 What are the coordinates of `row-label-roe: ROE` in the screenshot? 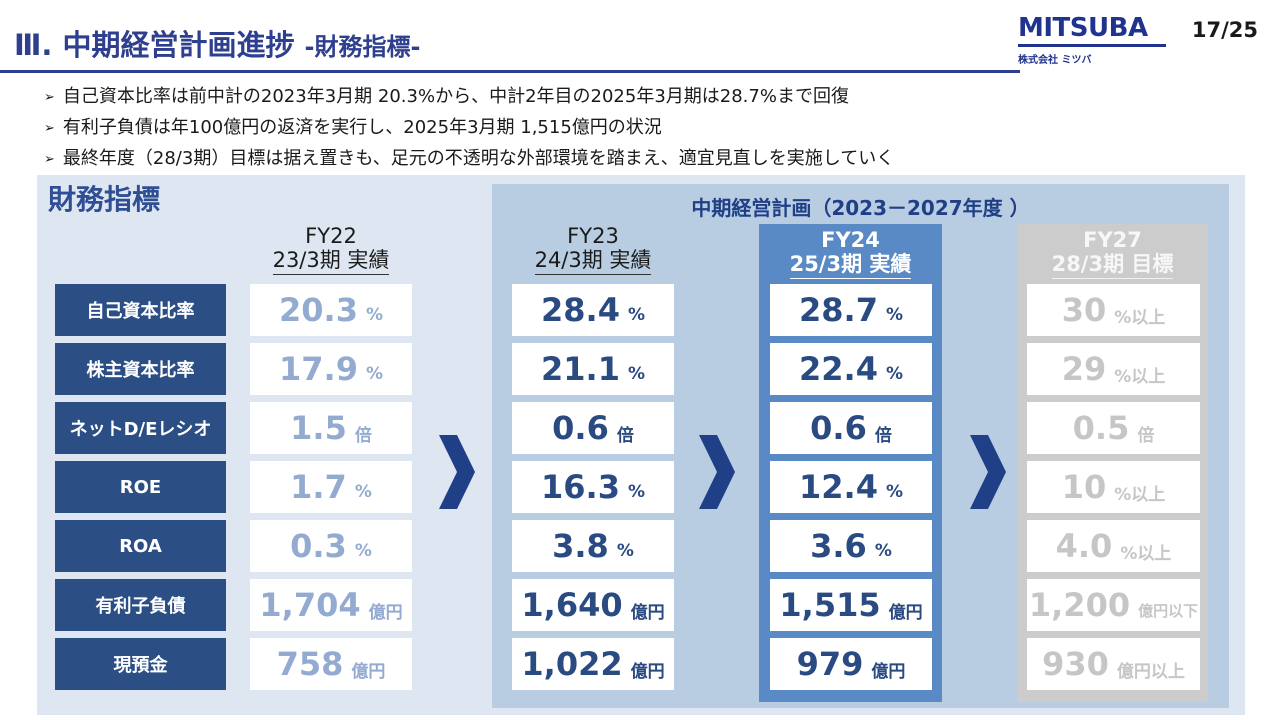 It's located at (140, 487).